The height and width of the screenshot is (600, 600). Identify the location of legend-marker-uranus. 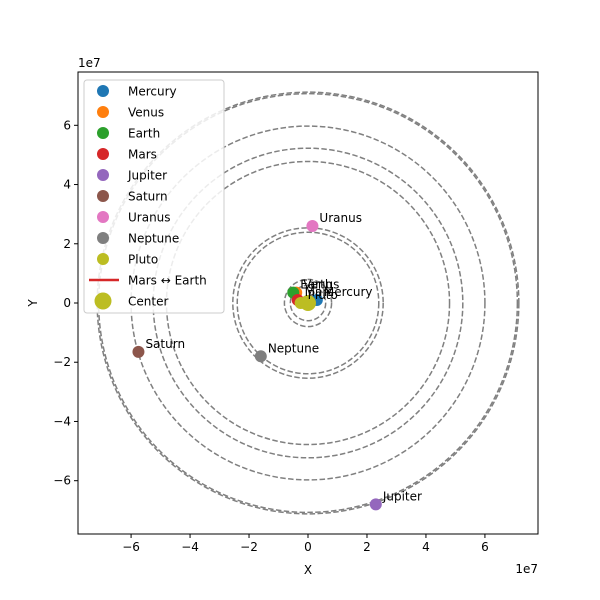
(103, 217).